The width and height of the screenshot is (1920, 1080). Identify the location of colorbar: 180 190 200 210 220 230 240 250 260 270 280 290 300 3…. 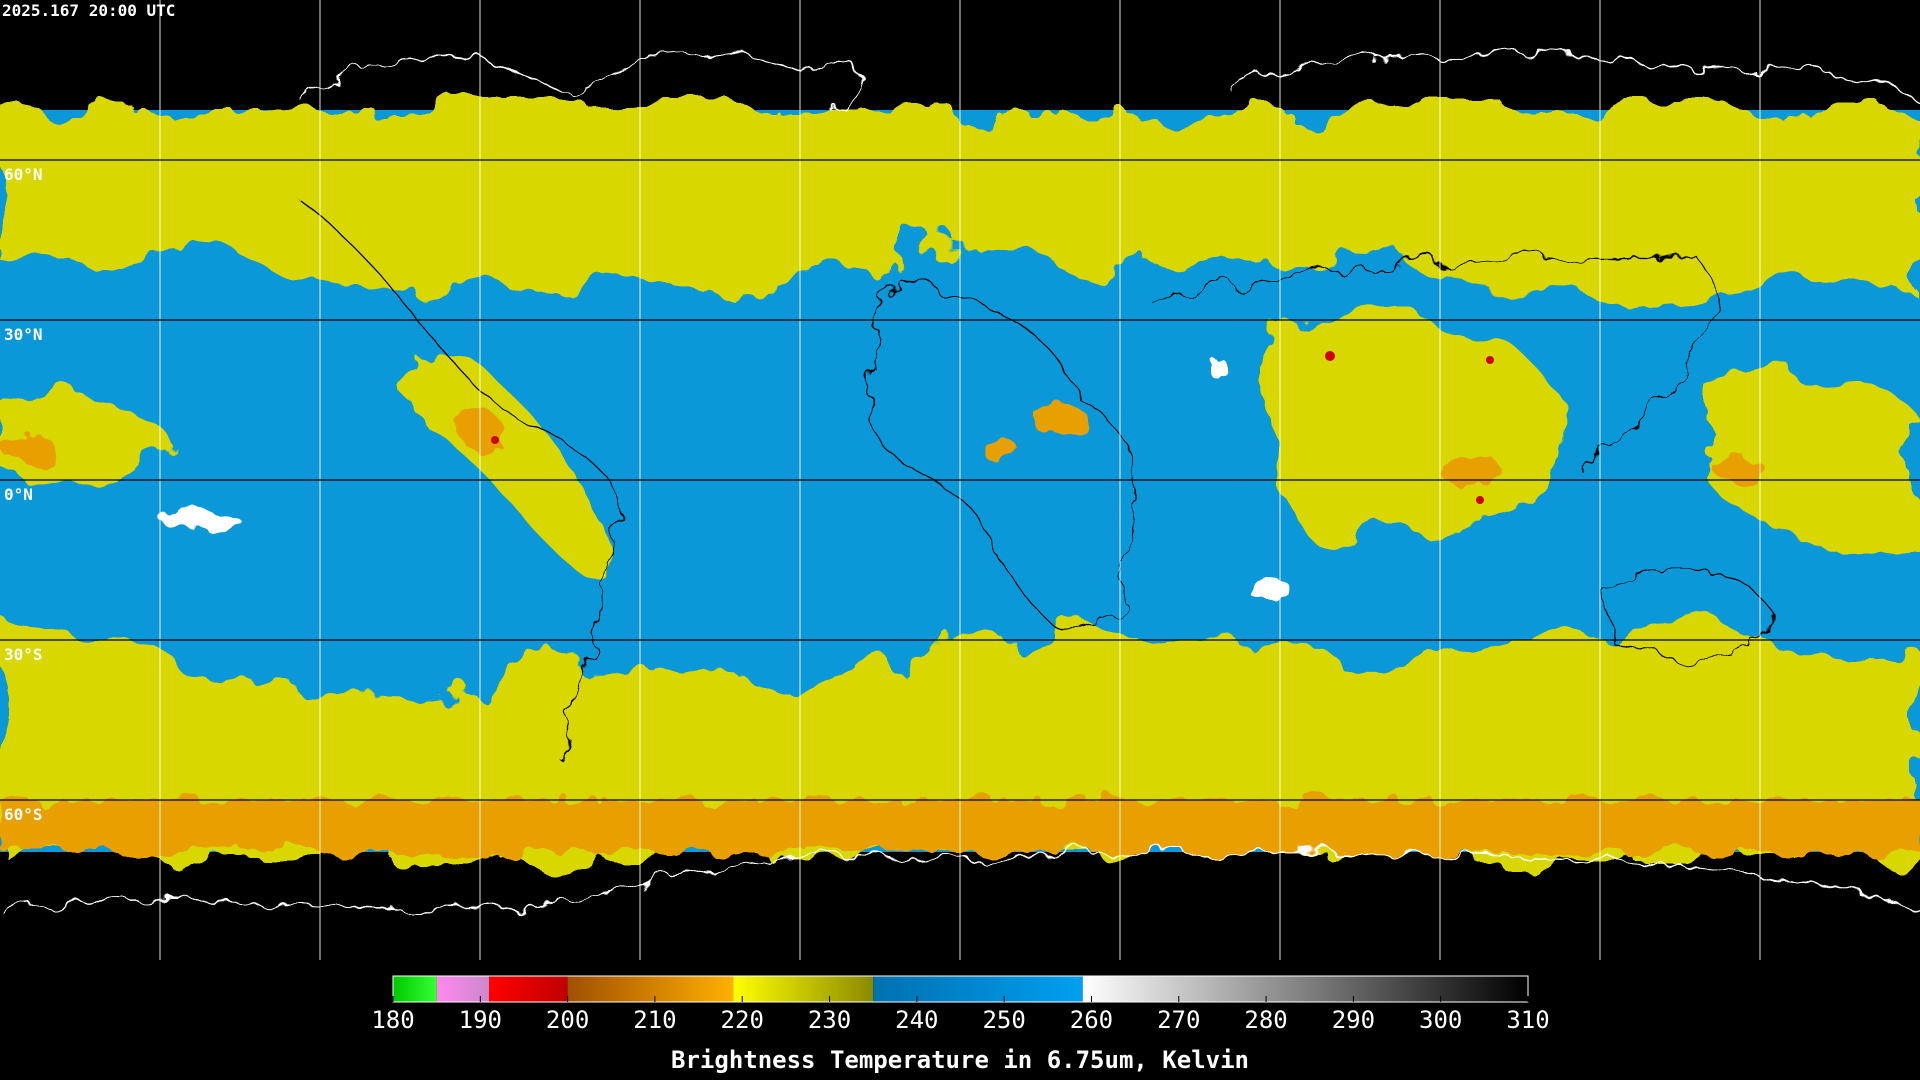
(960, 1004).